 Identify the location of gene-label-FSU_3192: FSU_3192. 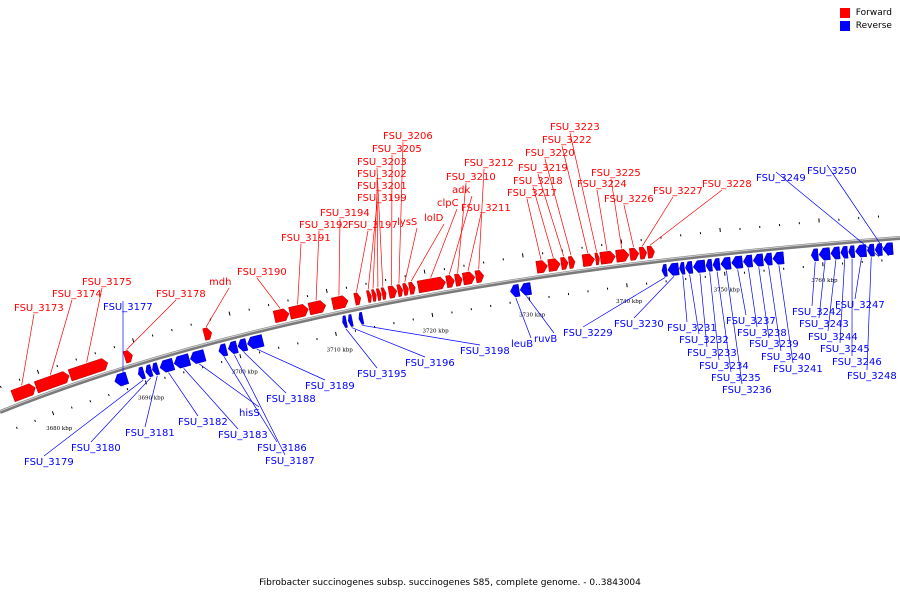
(324, 225).